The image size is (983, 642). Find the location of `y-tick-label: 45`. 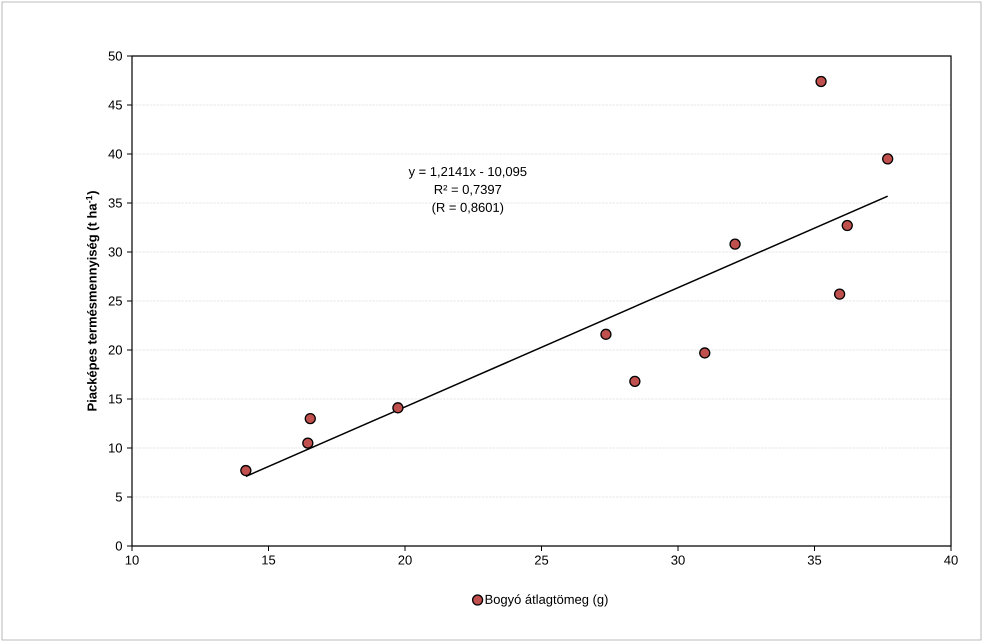

y-tick-label: 45 is located at coordinates (115, 105).